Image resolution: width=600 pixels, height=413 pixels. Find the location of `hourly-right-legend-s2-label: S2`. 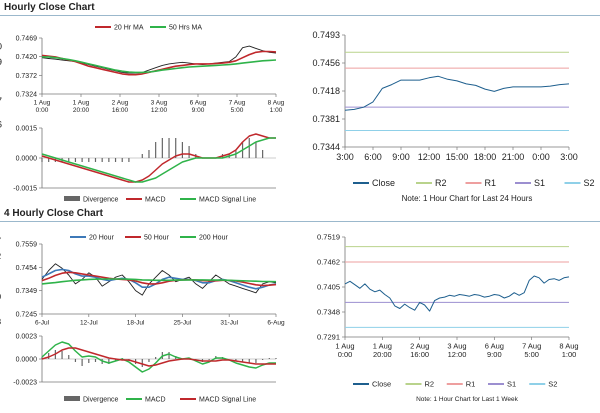

hourly-right-legend-s2-label: S2 is located at coordinates (589, 183).